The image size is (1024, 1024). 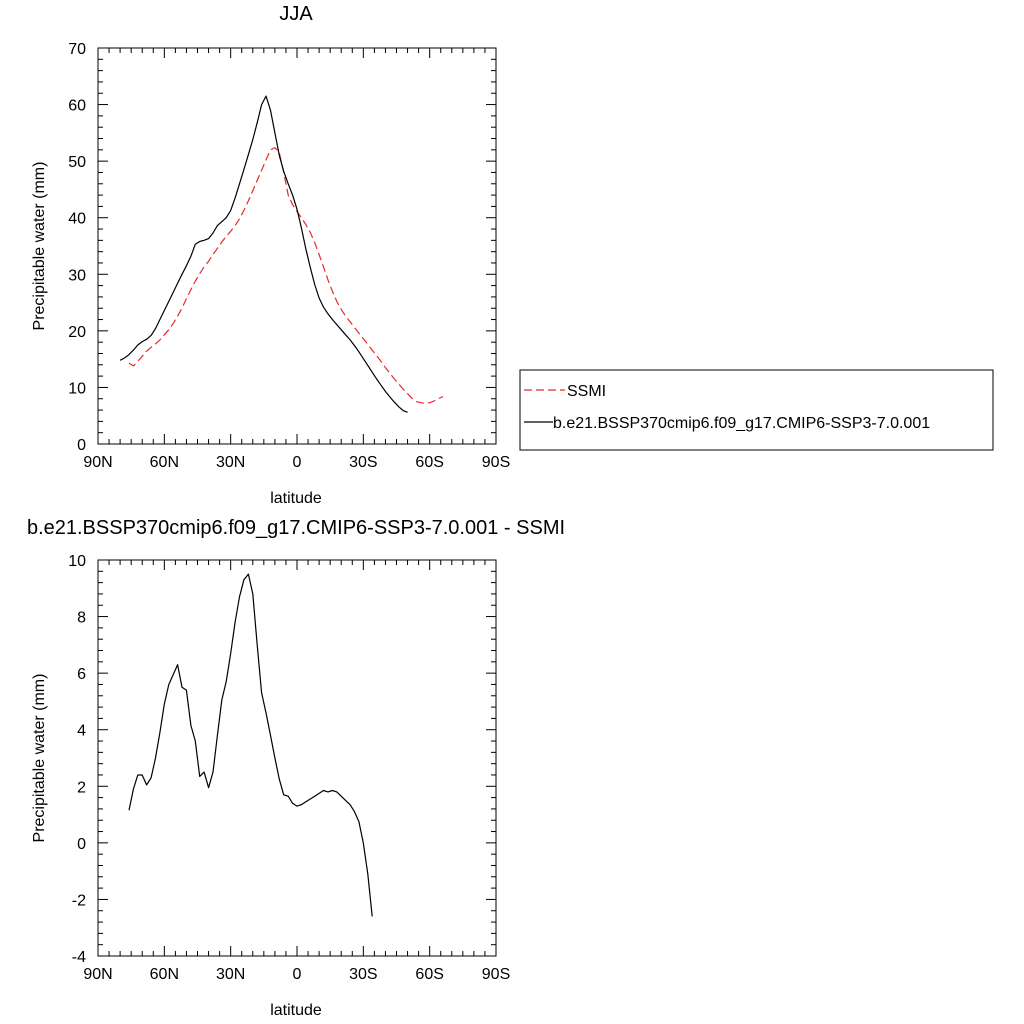 I want to click on y-tick-label: 30, so click(x=77, y=275).